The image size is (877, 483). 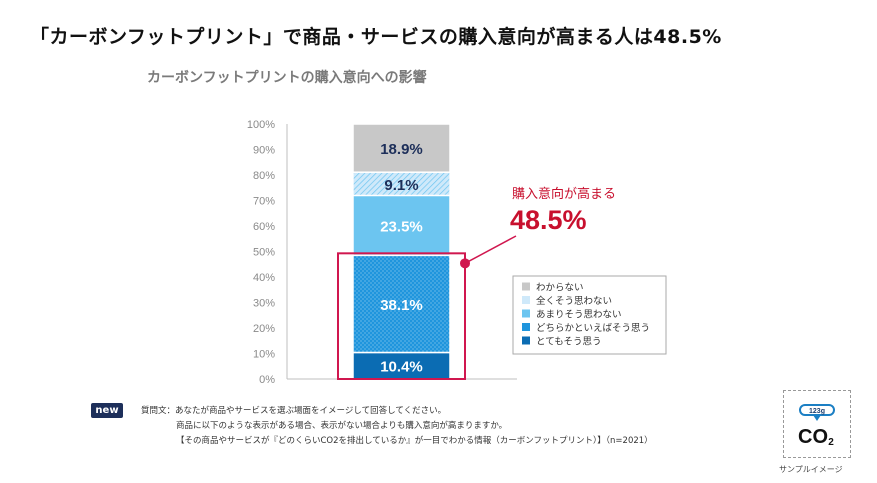 I want to click on data-label-0: 10.4%, so click(x=401, y=367).